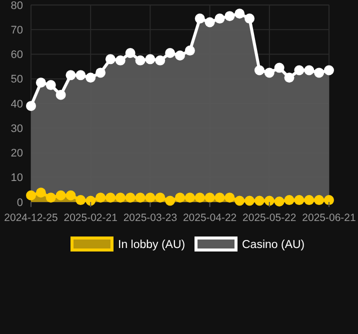  What do you see at coordinates (150, 218) in the screenshot?
I see `x-tick-label: 2025-03-23` at bounding box center [150, 218].